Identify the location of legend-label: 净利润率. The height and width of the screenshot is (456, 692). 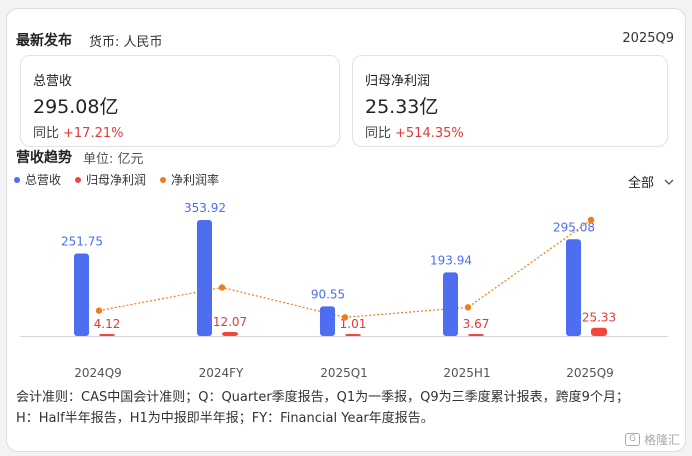
(195, 180).